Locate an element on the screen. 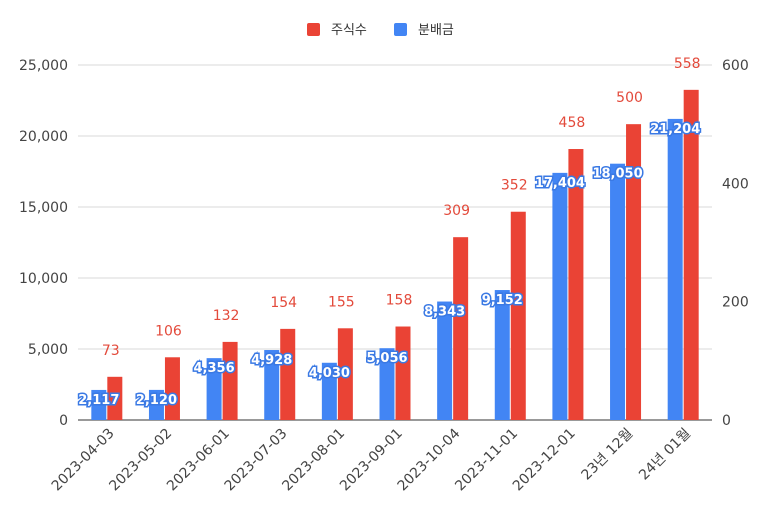 Image resolution: width=773 pixels, height=507 pixels. data-label-주식수: 309 is located at coordinates (456, 211).